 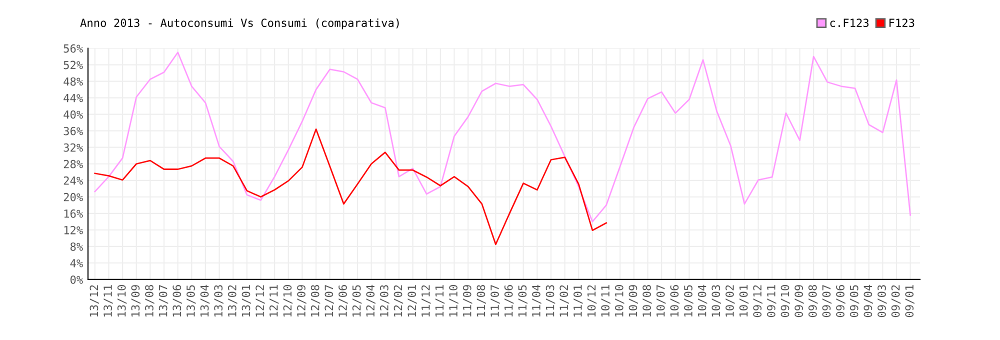 What do you see at coordinates (357, 300) in the screenshot?
I see `x-tick-label: 12/05` at bounding box center [357, 300].